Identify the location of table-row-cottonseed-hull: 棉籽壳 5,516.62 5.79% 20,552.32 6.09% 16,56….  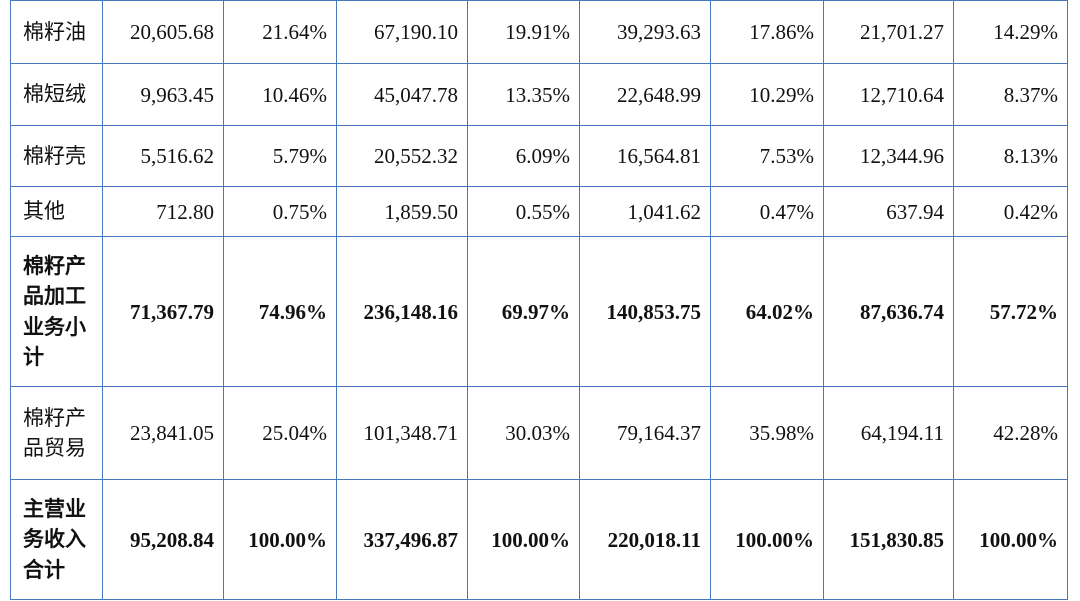
(539, 156).